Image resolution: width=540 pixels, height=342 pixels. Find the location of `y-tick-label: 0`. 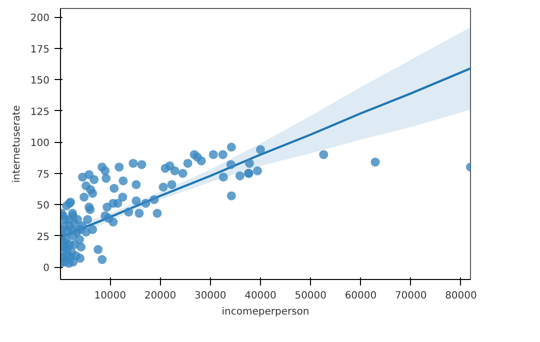

y-tick-label: 0 is located at coordinates (46, 268).